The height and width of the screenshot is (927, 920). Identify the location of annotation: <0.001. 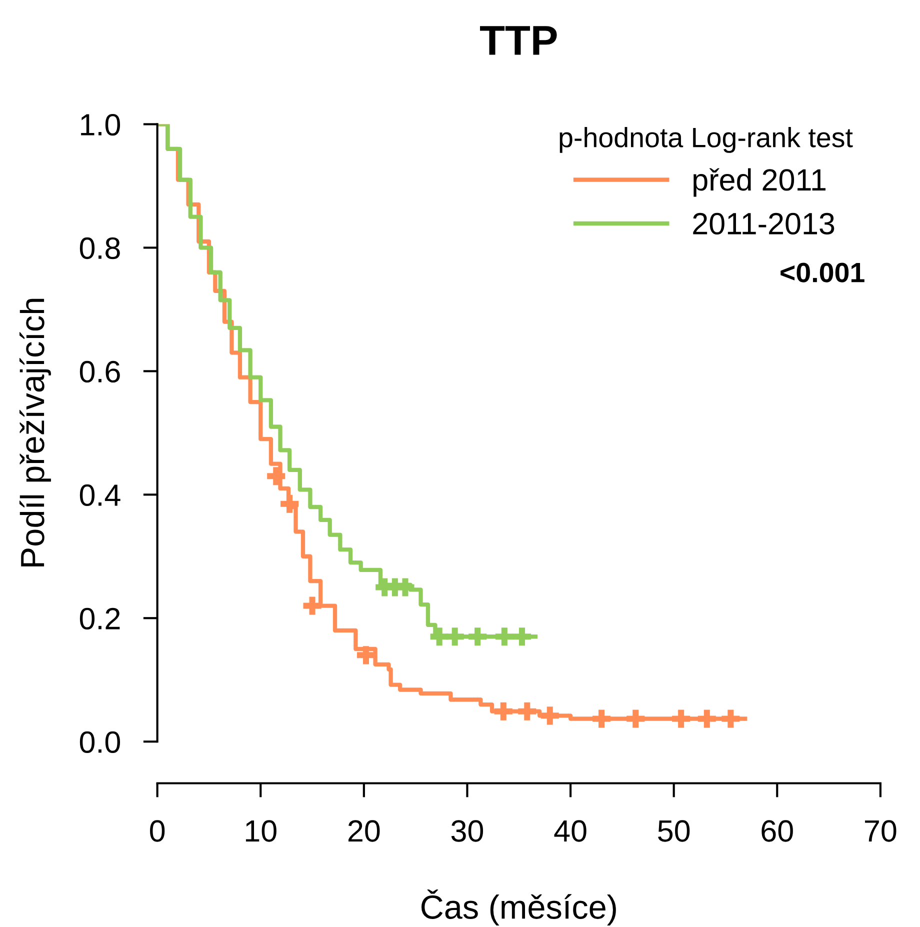
(822, 272).